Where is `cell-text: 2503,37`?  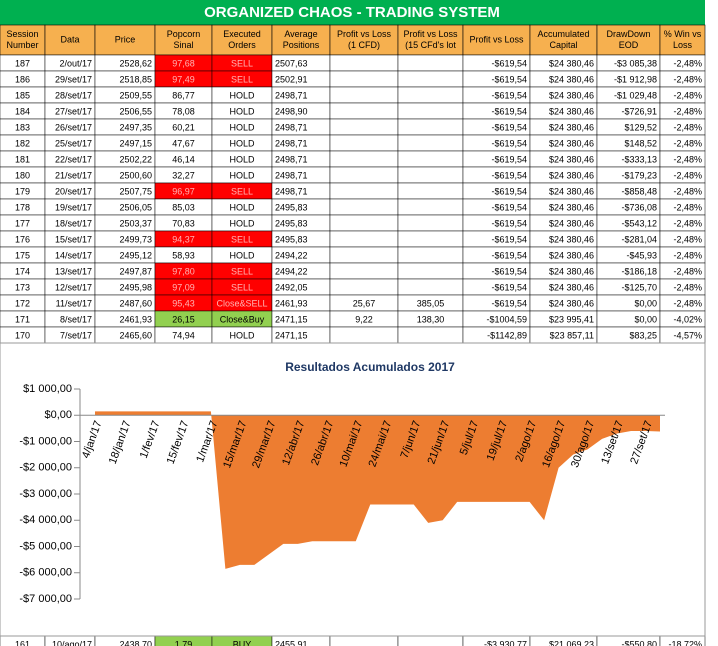 cell-text: 2503,37 is located at coordinates (135, 223).